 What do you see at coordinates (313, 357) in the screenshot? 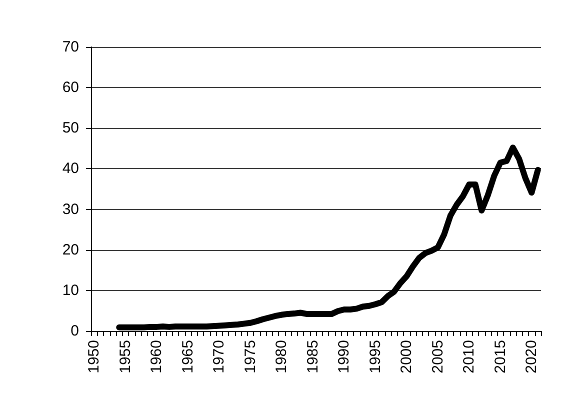
I see `x-tick-label: 1985` at bounding box center [313, 357].